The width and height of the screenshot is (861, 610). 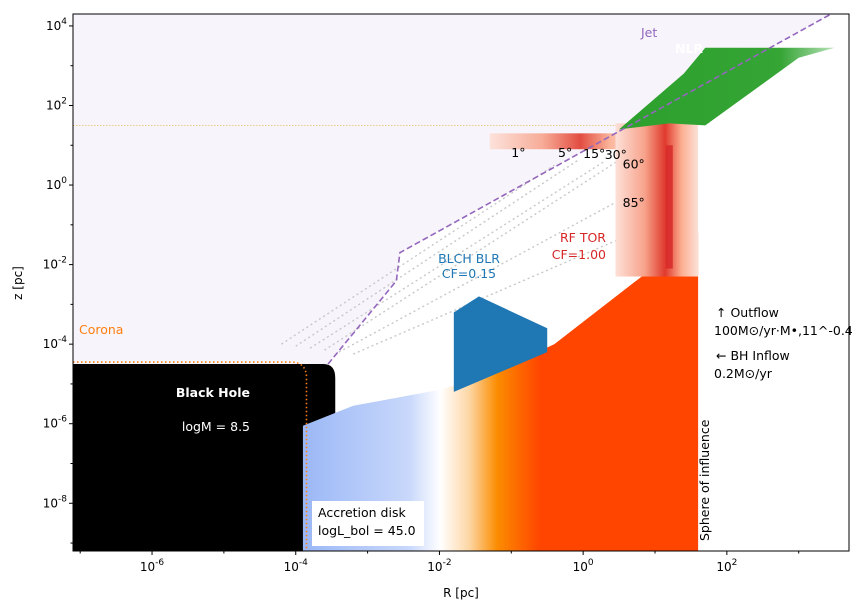 I want to click on x-tick-label: 10⁰, so click(x=583, y=566).